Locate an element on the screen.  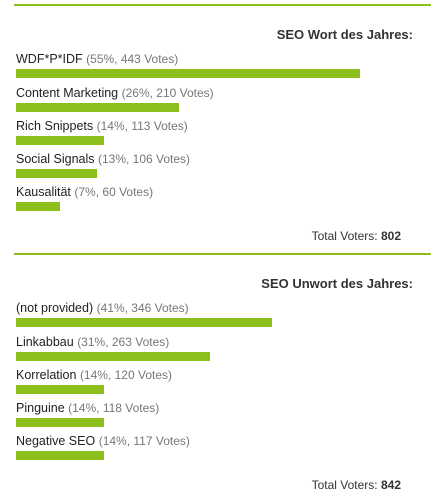
poll-option: Negative SEO (14%, 117 Votes) is located at coordinates (216, 450).